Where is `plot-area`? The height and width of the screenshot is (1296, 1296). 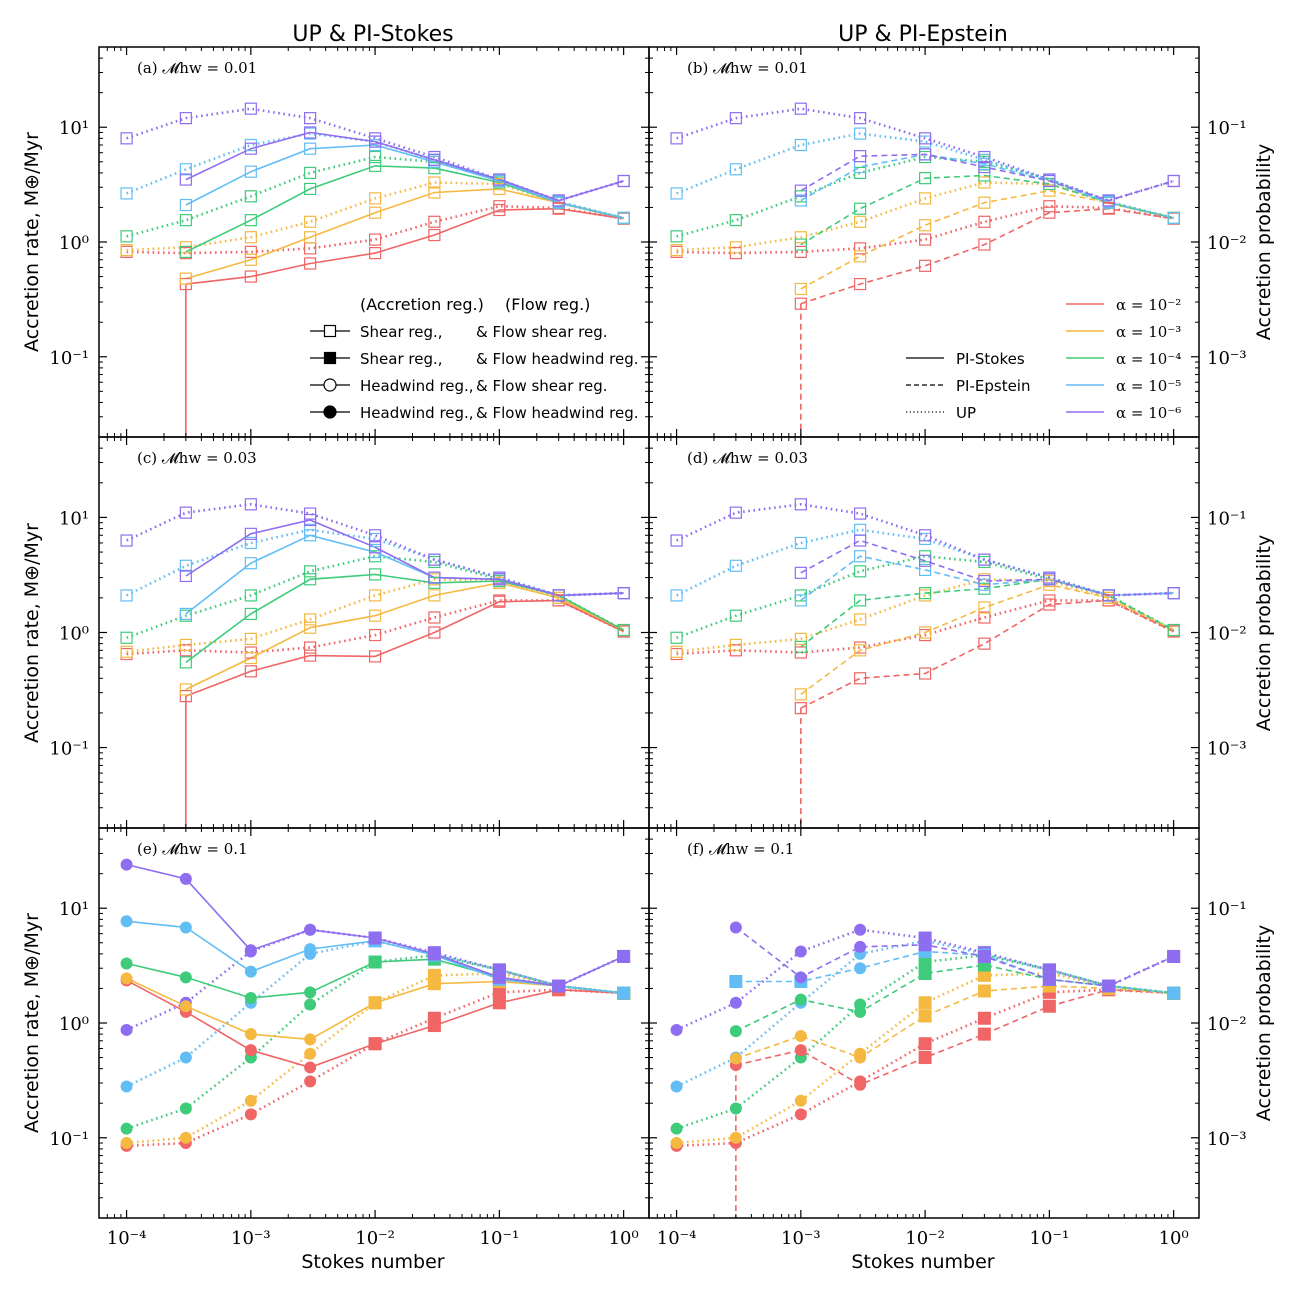
plot-area is located at coordinates (375, 269).